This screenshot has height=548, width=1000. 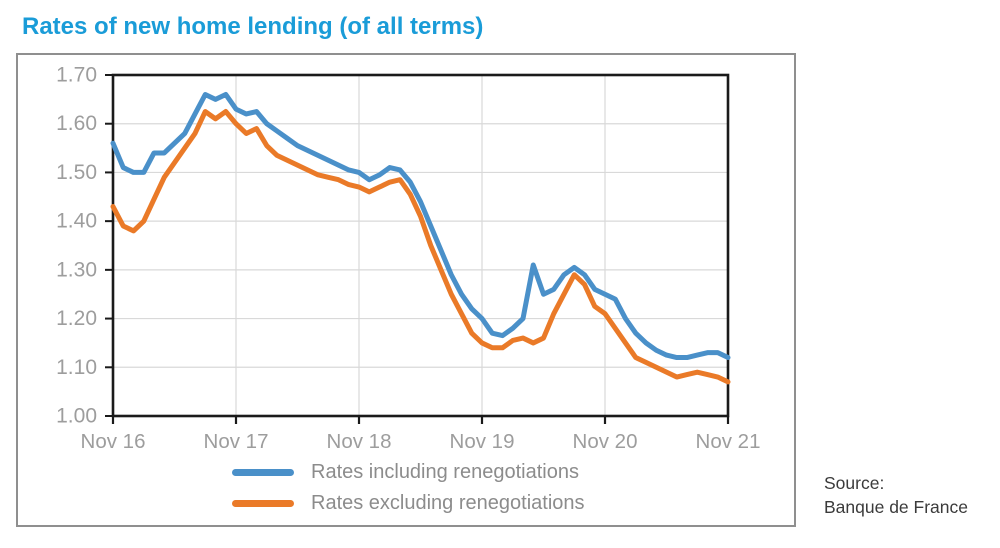 I want to click on y-tick-label: 1.70, so click(x=76, y=75).